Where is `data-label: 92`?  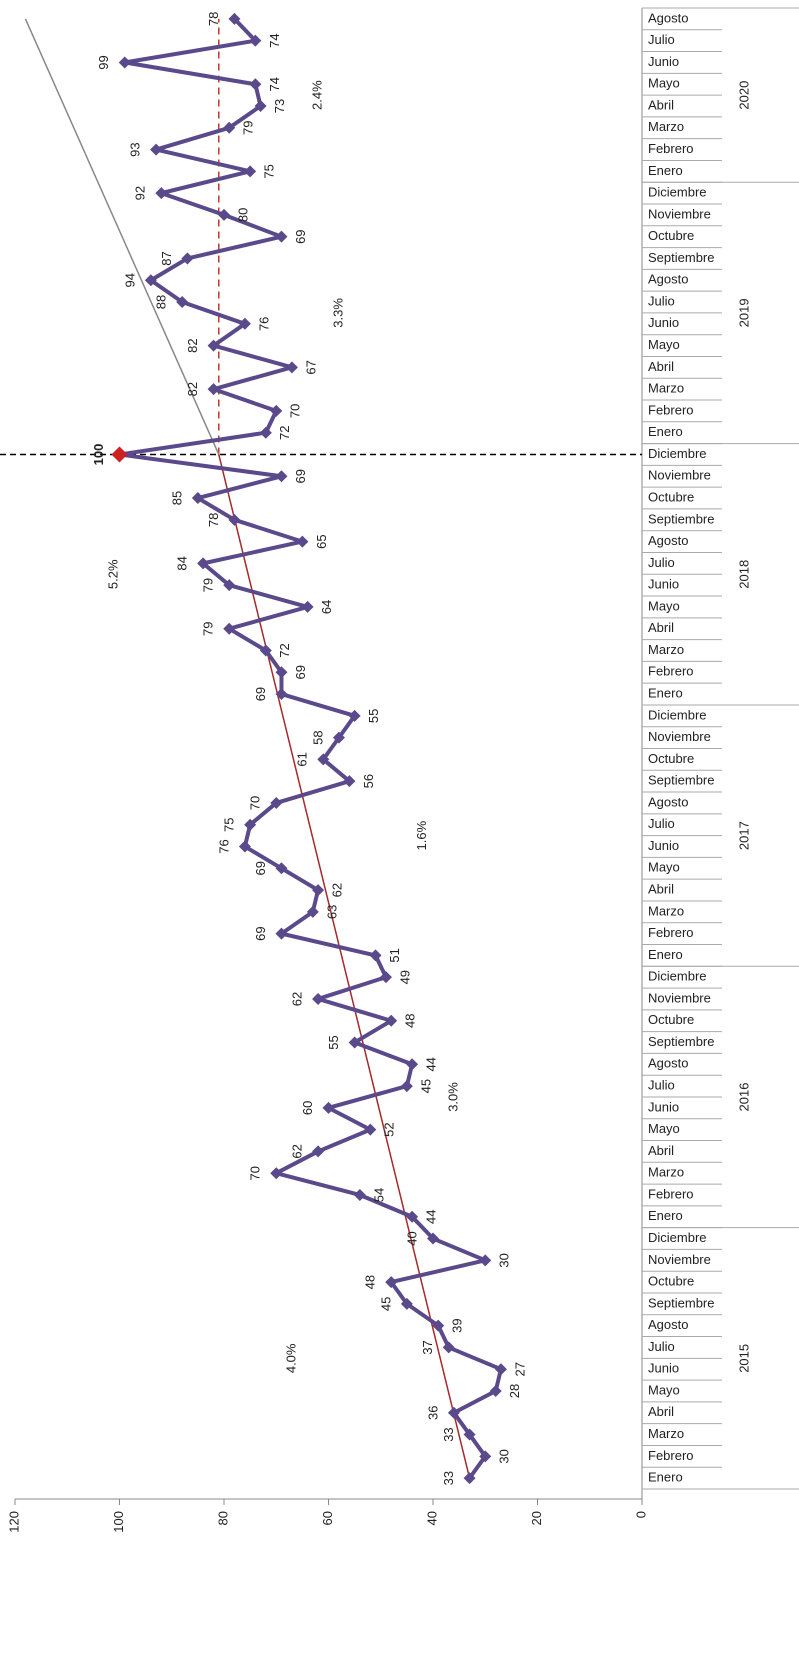
data-label: 92 is located at coordinates (140, 193).